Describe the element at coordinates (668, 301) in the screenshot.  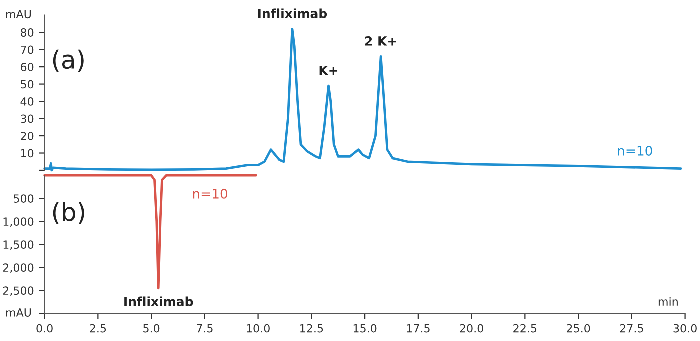
I see `x-axis-title: min` at that location.